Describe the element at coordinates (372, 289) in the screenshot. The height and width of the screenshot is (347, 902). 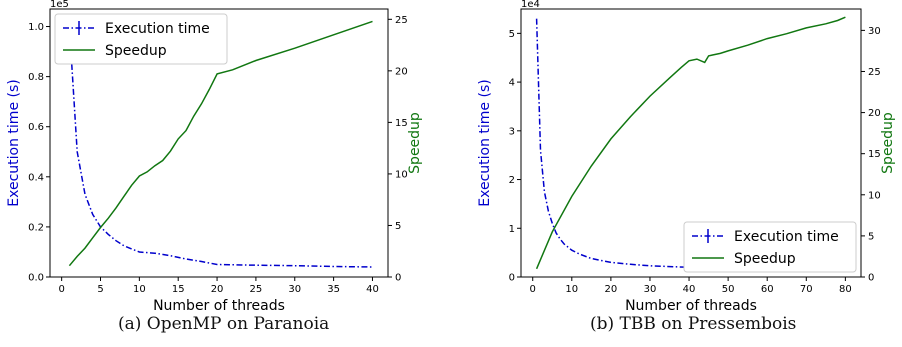
I see `p0-x-tick-label: 40` at that location.